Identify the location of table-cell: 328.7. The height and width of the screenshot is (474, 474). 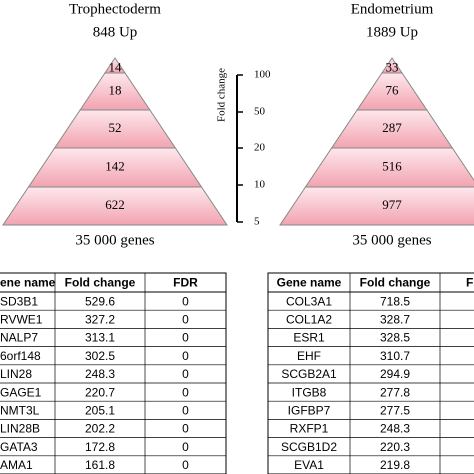
(395, 319).